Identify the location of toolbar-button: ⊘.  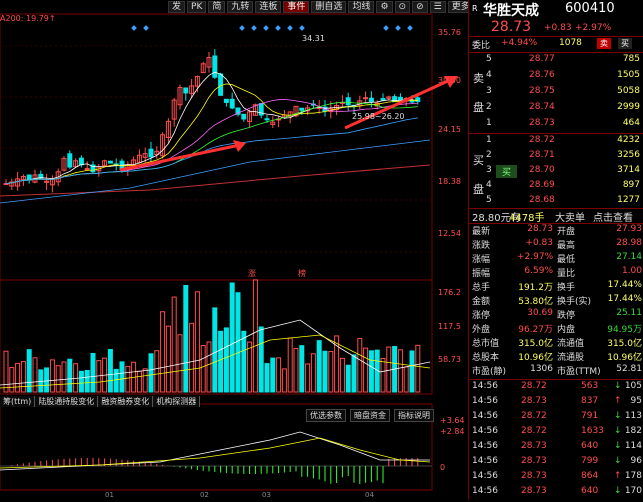
(420, 7).